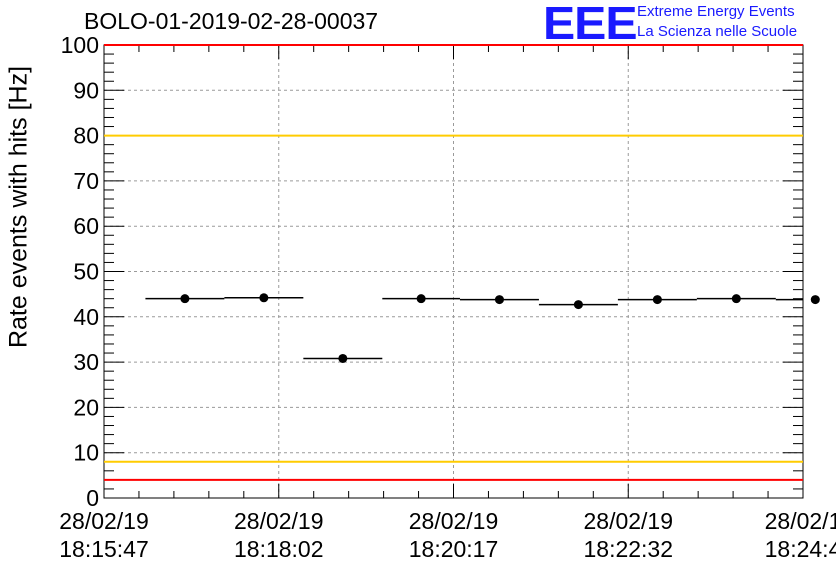 This screenshot has height=572, width=836. Describe the element at coordinates (590, 24) in the screenshot. I see `eee-logo: EEE` at that location.